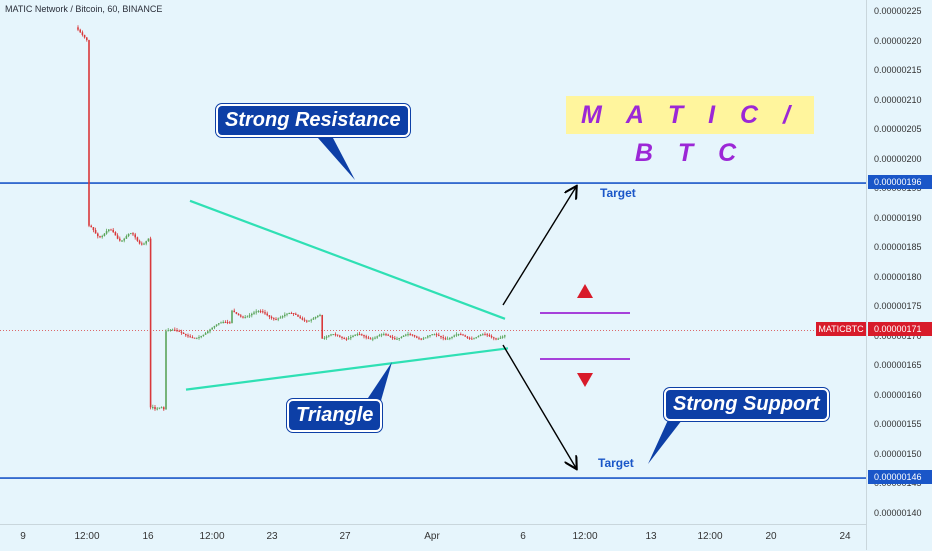  Describe the element at coordinates (336, 159) in the screenshot. I see `resistance-callout-pointer` at that location.